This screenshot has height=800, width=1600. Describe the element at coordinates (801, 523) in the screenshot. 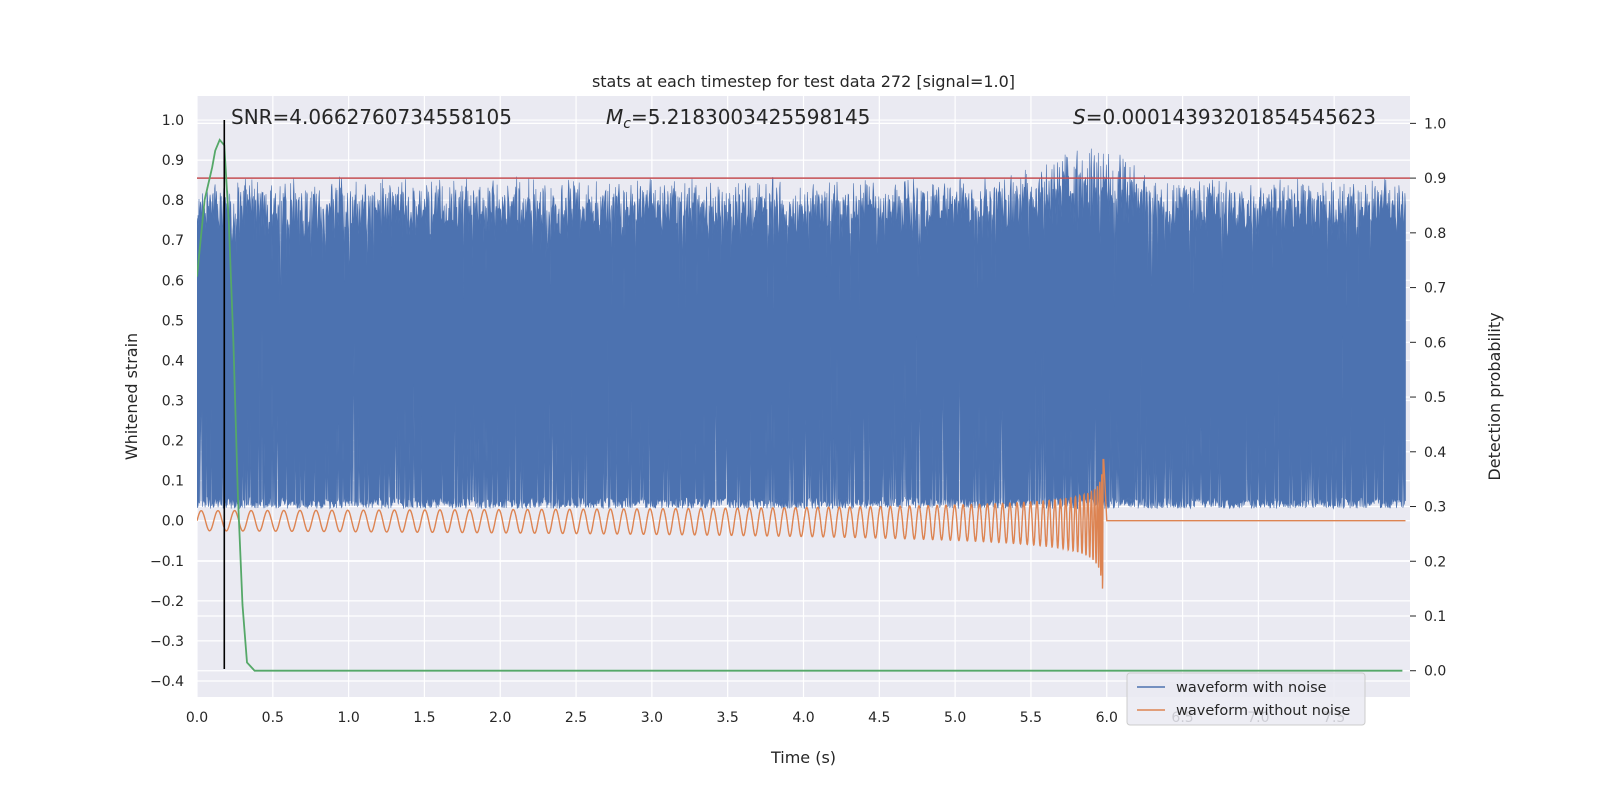

I see `series-waveform-without-noise` at that location.